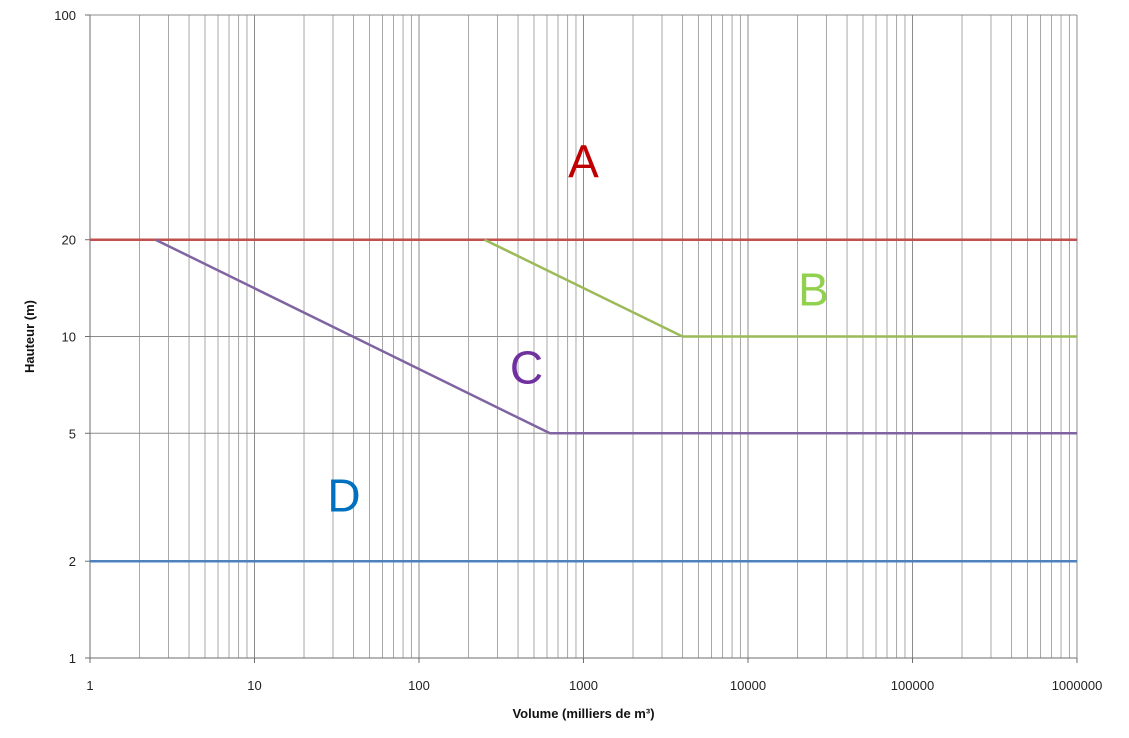  What do you see at coordinates (254, 685) in the screenshot?
I see `x-tick-label: 10` at bounding box center [254, 685].